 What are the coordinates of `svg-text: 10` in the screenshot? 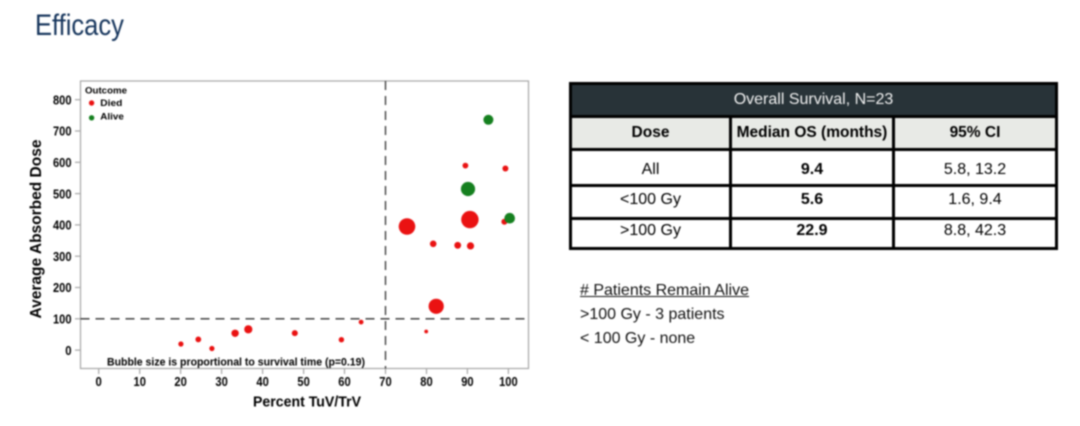 It's located at (140, 381).